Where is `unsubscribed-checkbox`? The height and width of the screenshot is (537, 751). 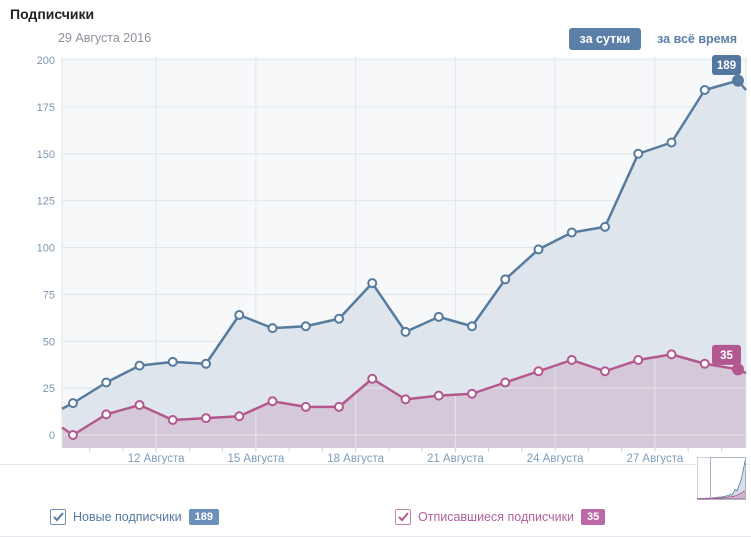
unsubscribed-checkbox is located at coordinates (403, 517).